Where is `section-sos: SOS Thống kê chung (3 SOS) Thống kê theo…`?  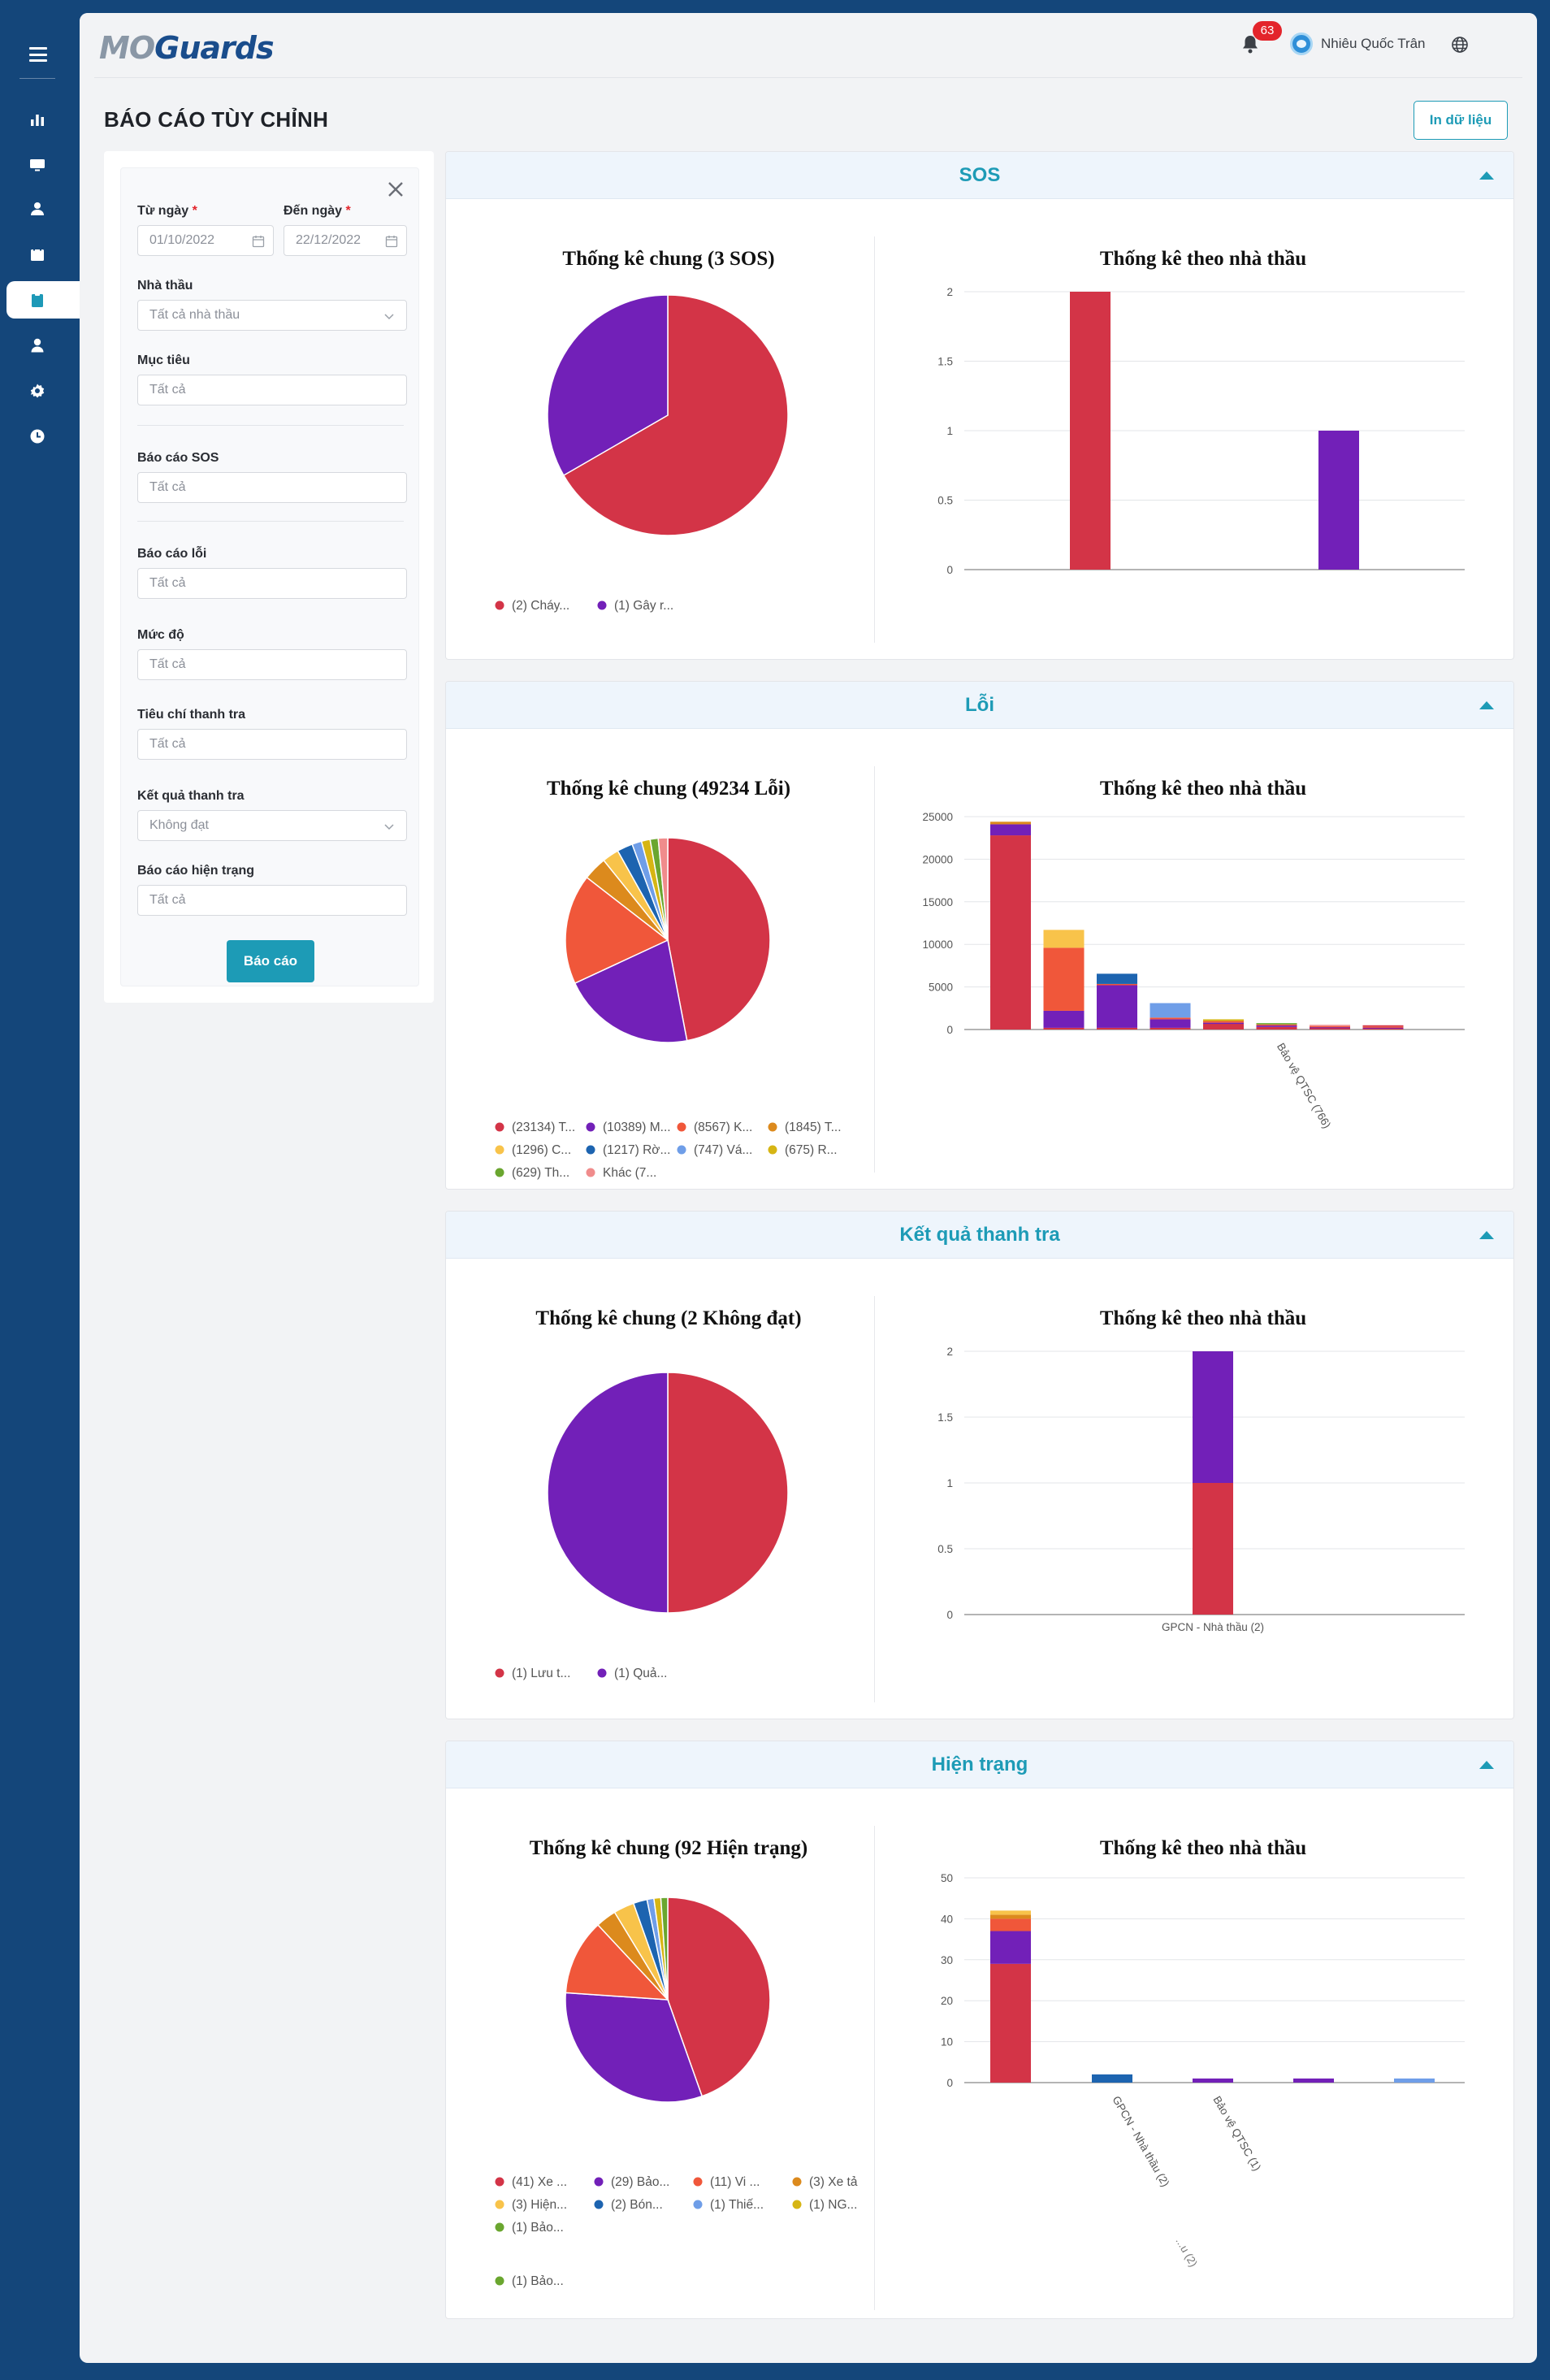 section-sos: SOS Thống kê chung (3 SOS) Thống kê theo… is located at coordinates (979, 405).